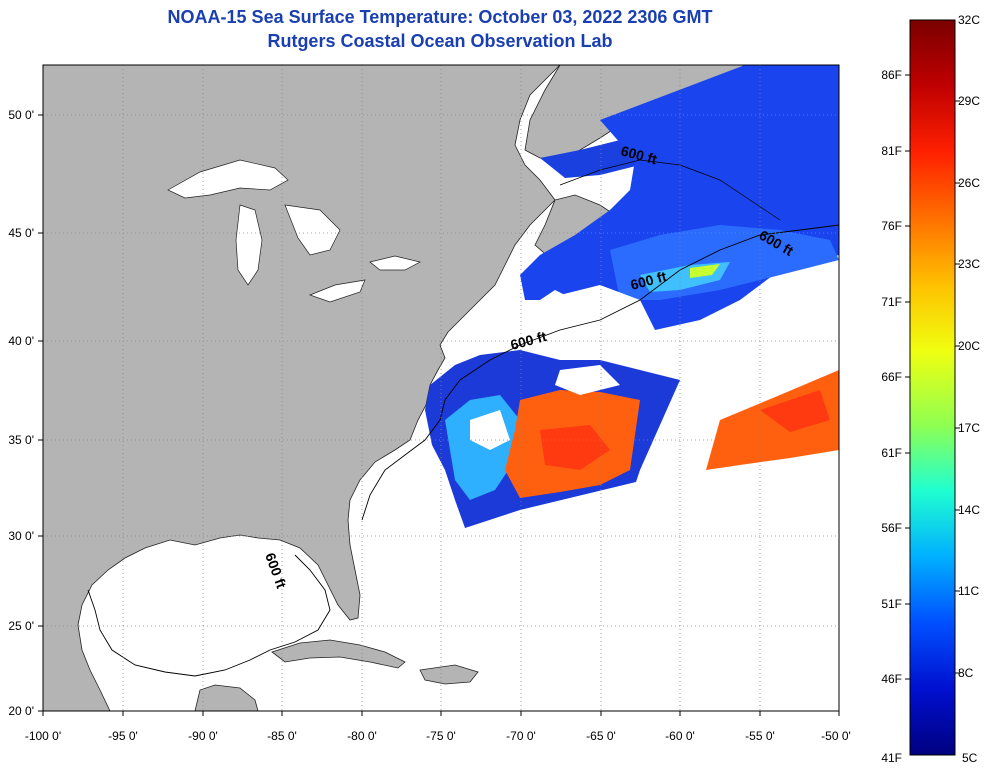 The width and height of the screenshot is (984, 770). Describe the element at coordinates (21, 233) in the screenshot. I see `lat-label: 45 0'` at that location.